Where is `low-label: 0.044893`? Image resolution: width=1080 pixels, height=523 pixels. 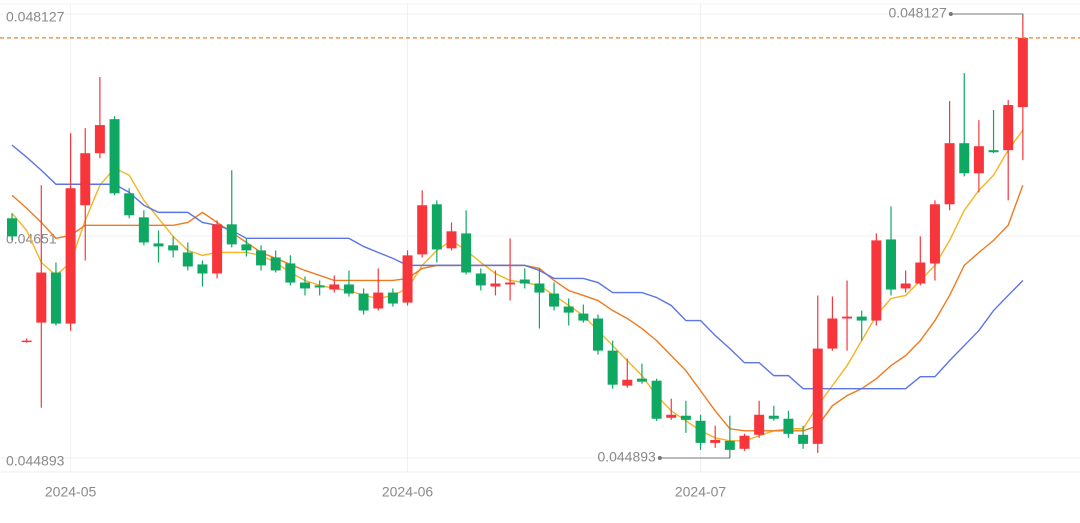 low-label: 0.044893 is located at coordinates (626, 457).